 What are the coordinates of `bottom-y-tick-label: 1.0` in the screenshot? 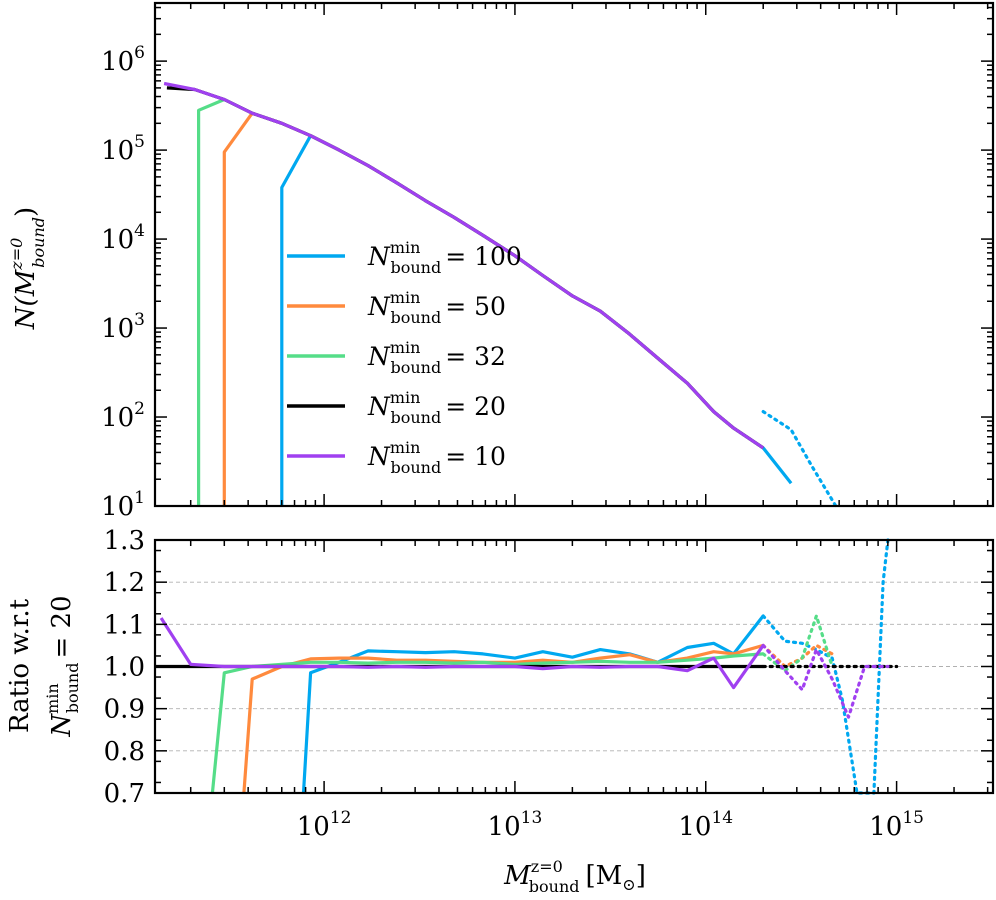 It's located at (124, 668).